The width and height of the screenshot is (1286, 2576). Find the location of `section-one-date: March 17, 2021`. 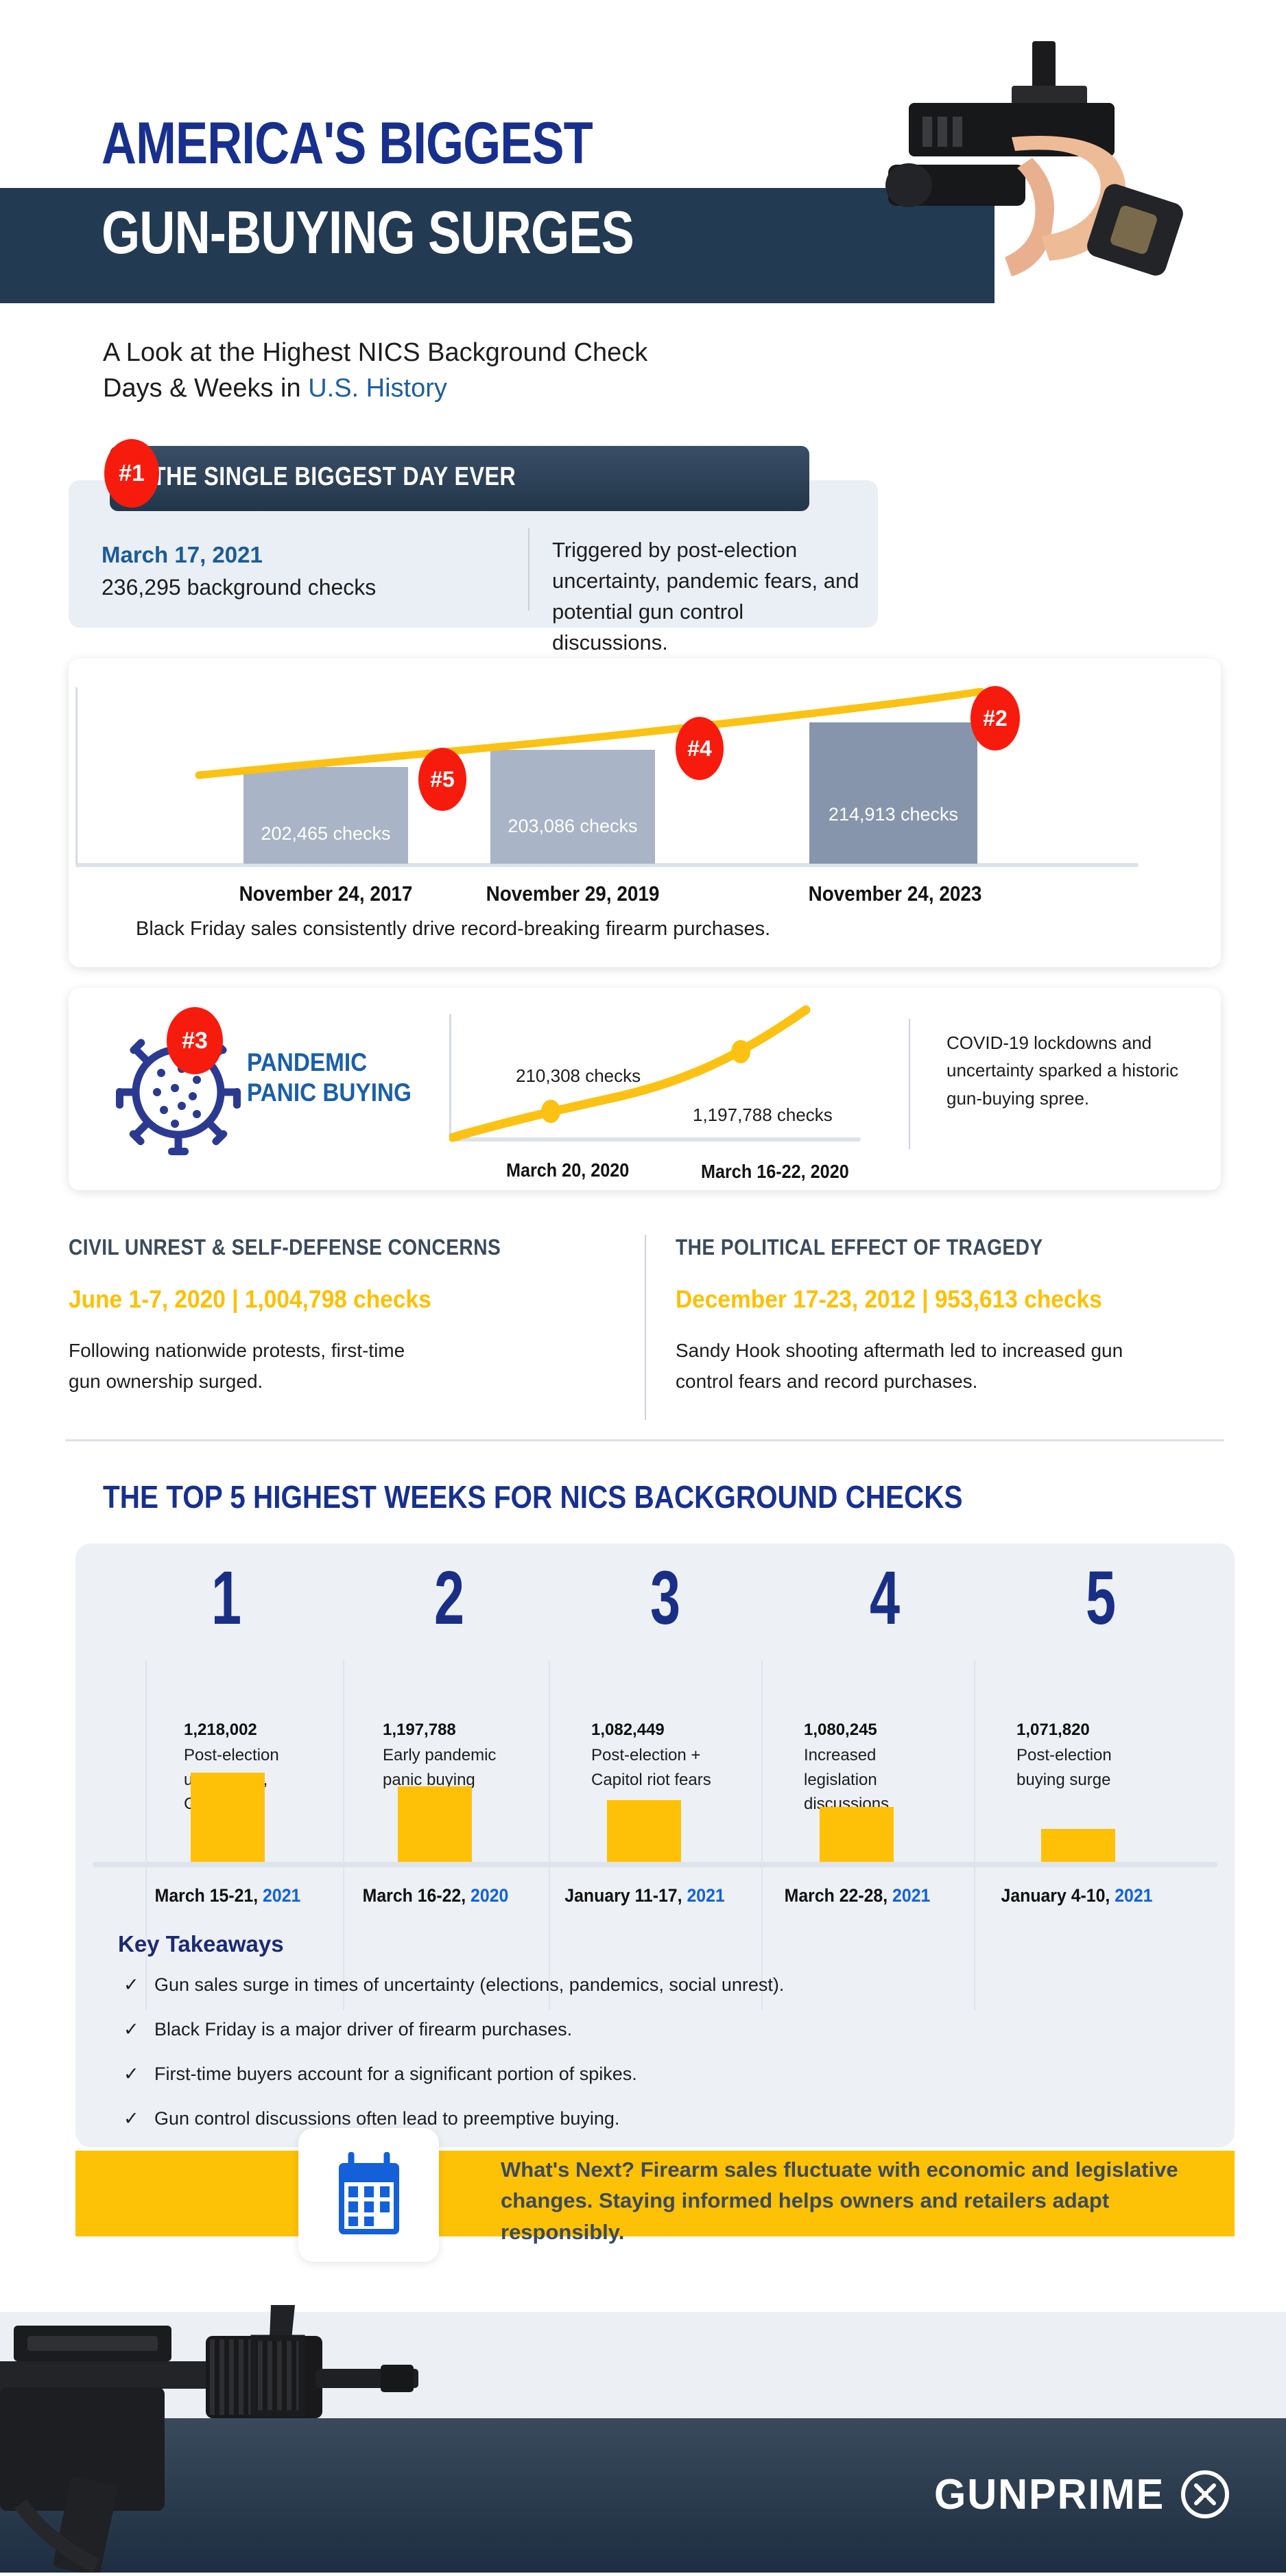

section-one-date: March 17, 2021 is located at coordinates (182, 554).